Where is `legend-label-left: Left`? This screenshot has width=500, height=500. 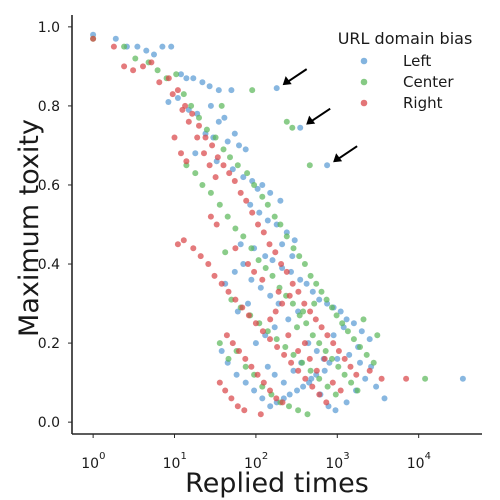 legend-label-left: Left is located at coordinates (417, 61).